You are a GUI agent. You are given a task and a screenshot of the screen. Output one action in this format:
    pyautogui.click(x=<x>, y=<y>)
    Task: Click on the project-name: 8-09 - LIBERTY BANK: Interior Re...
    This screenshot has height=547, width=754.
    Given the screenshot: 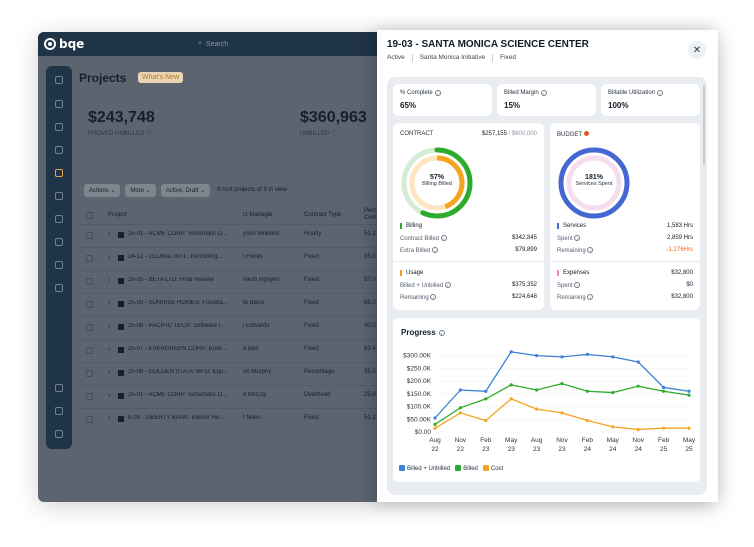 What is the action you would take?
    pyautogui.click(x=176, y=418)
    